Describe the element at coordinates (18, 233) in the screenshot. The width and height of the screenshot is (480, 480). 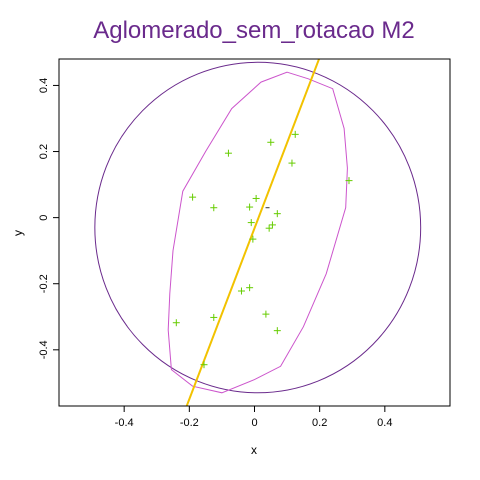
I see `y-axis-label: y` at that location.